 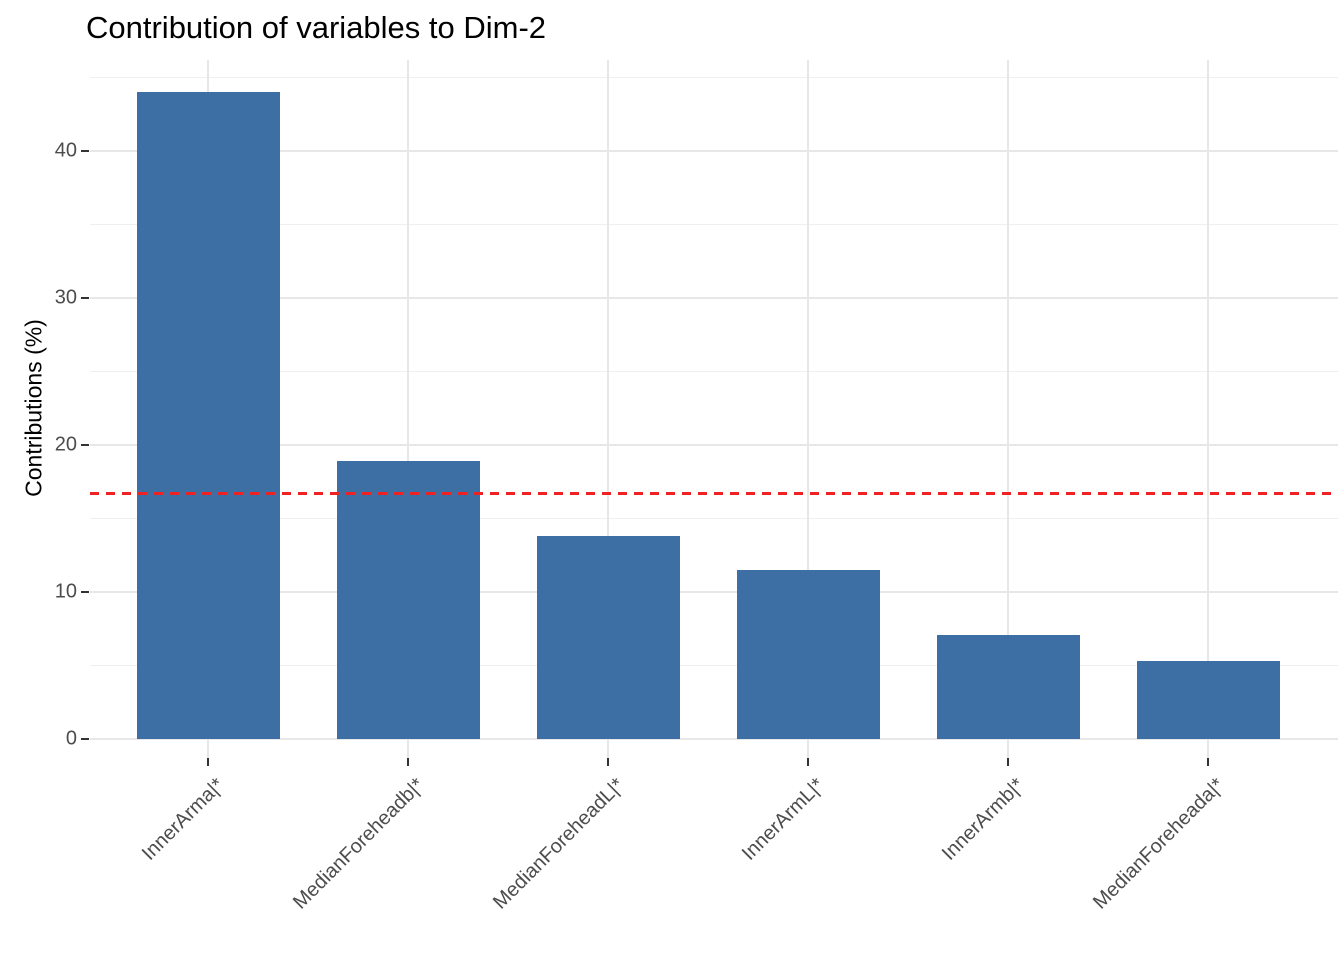 I want to click on x-tick-label: MedianForeheadb|*, so click(x=359, y=844).